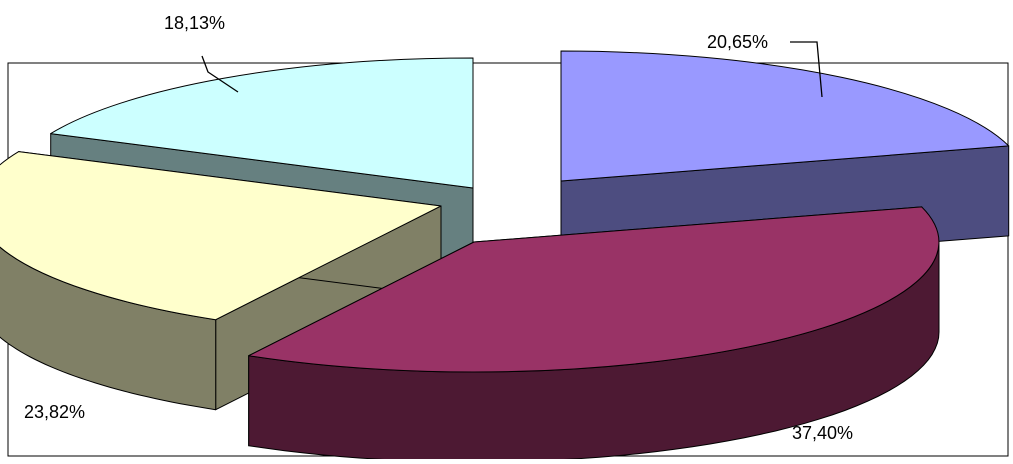 The image size is (1013, 464). Describe the element at coordinates (822, 433) in the screenshot. I see `data-label-slice-2: 37,40%` at that location.